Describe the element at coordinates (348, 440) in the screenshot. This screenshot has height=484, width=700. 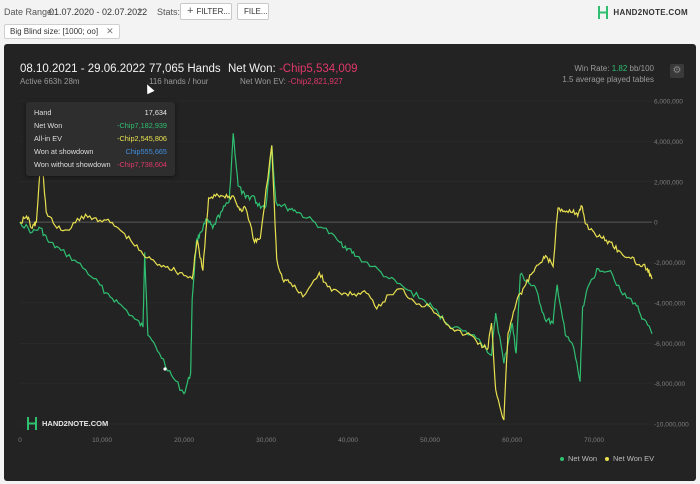
I see `x-tick-label: 40,000` at that location.